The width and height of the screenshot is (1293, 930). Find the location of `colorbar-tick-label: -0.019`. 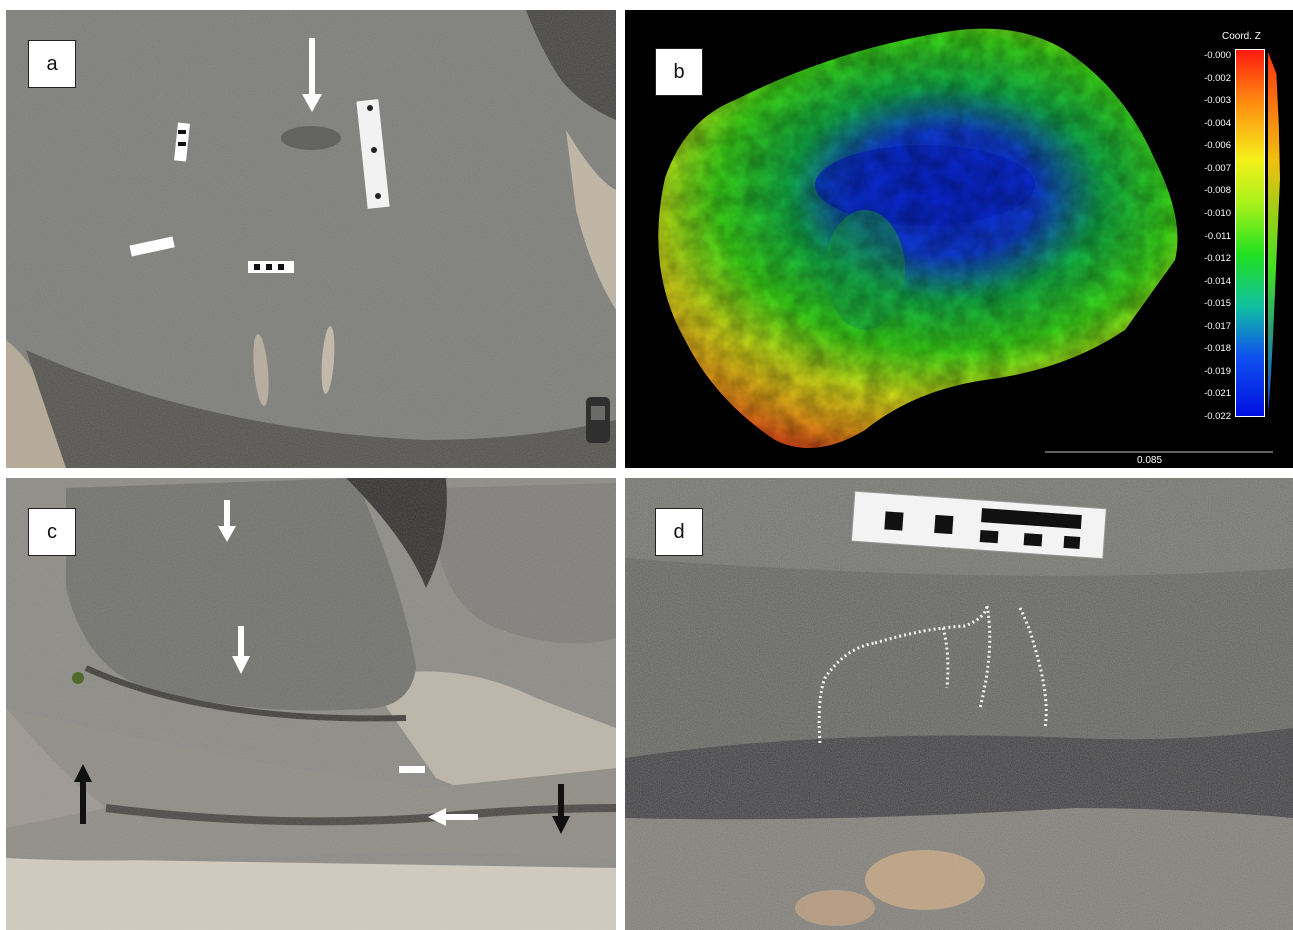

colorbar-tick-label: -0.019 is located at coordinates (1217, 371).